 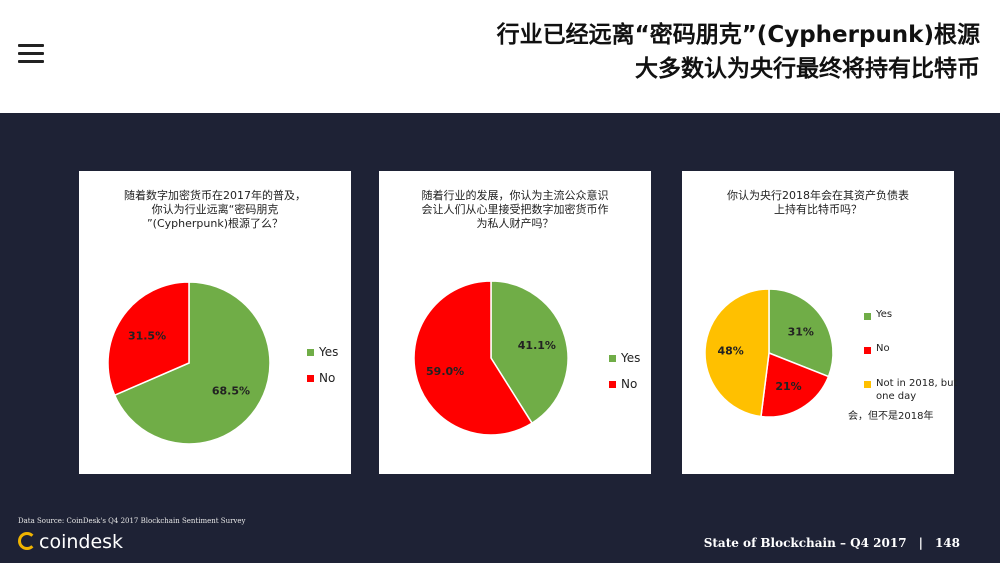 What do you see at coordinates (445, 371) in the screenshot?
I see `data-label-no: 59.0%` at bounding box center [445, 371].